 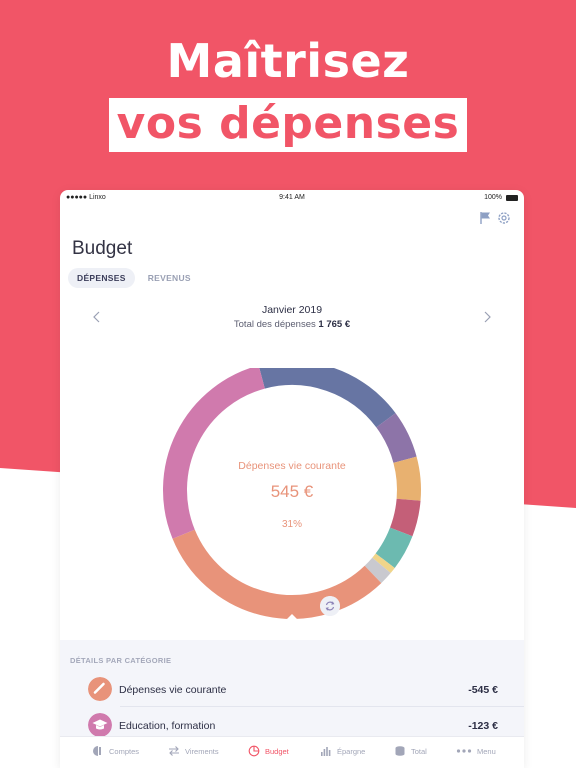 I want to click on accounts-icon, so click(x=97, y=751).